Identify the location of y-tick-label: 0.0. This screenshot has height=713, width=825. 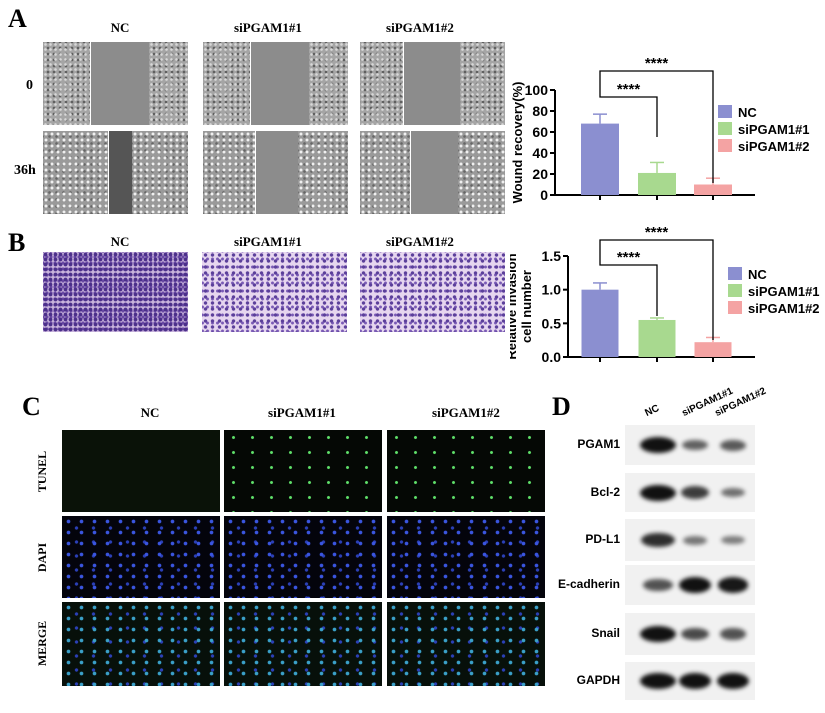
(552, 357).